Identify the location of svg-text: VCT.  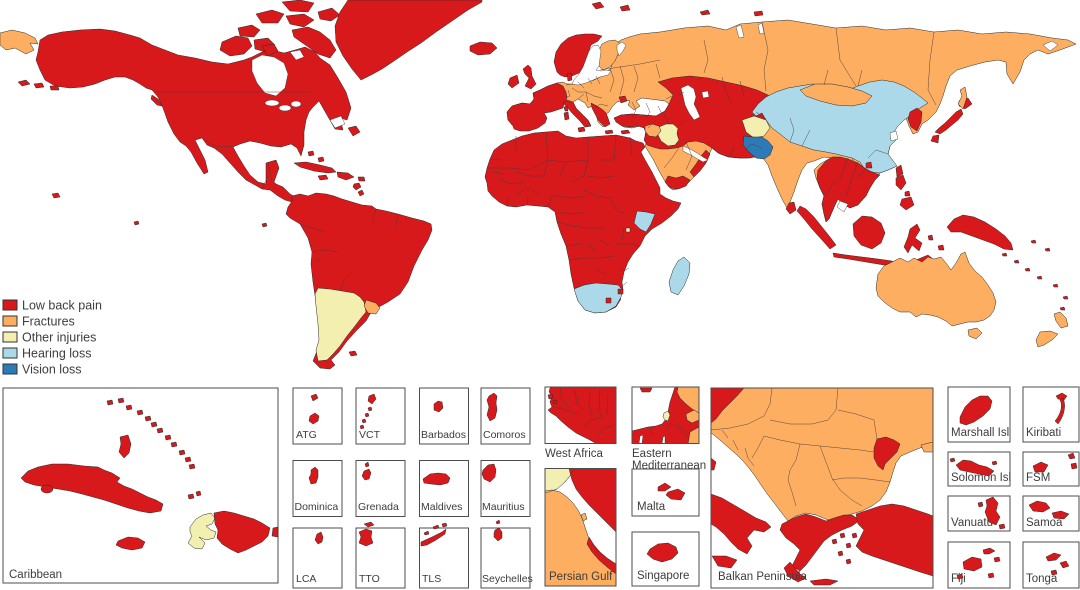
(370, 435).